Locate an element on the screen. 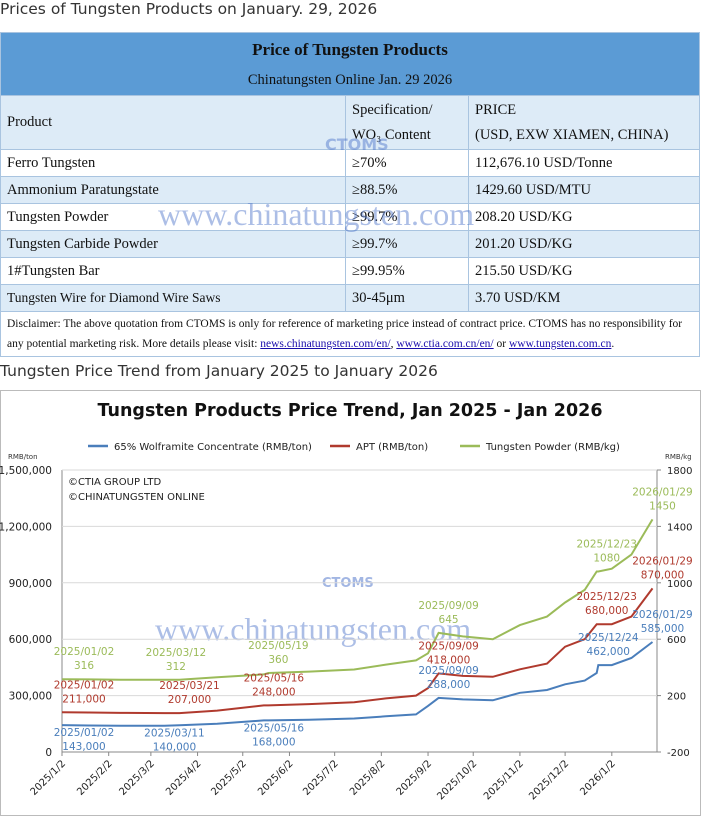 Image resolution: width=702 pixels, height=816 pixels. annotation-value: 680,000 is located at coordinates (606, 611).